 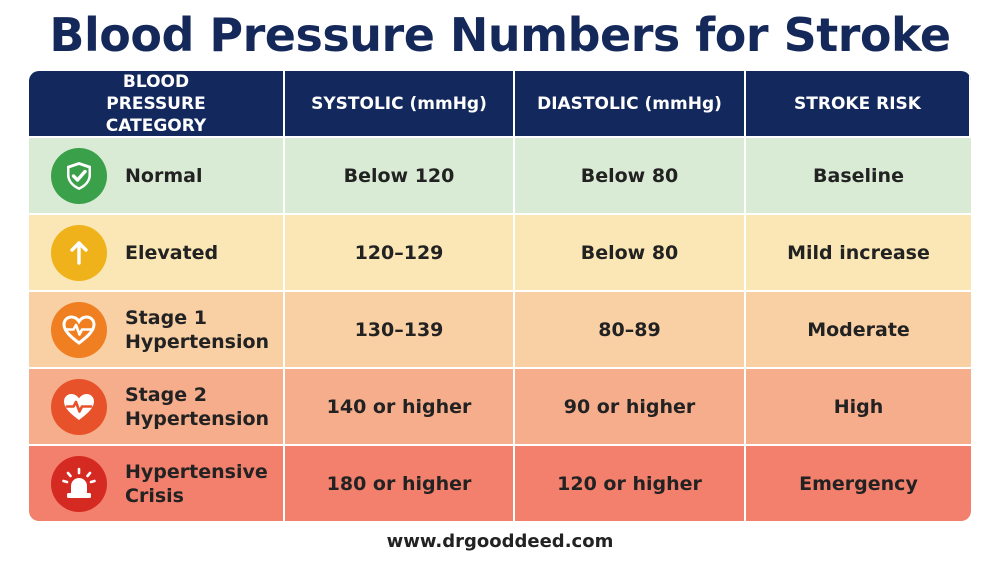 I want to click on table-row-category: Stage 2 Hypertension, so click(x=157, y=405).